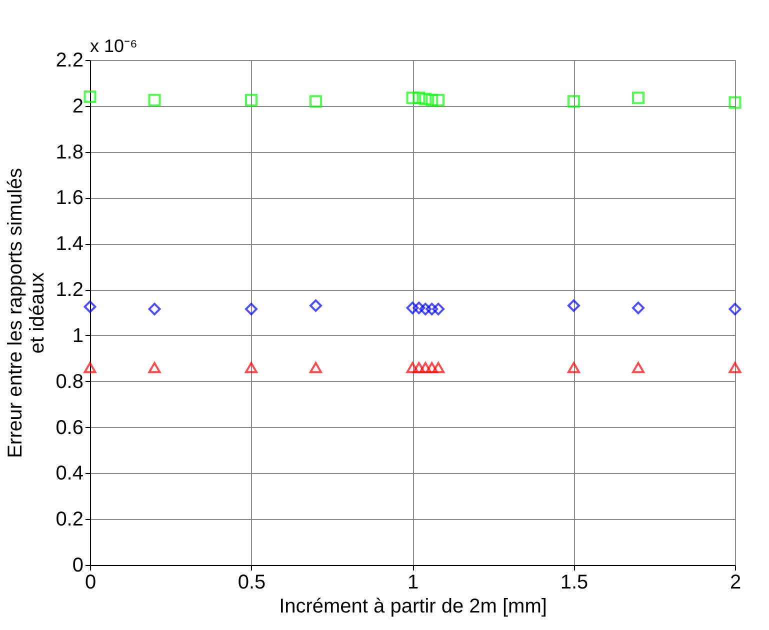  What do you see at coordinates (413, 607) in the screenshot?
I see `x-axis-title: Incrément à partir de 2m [mm]` at bounding box center [413, 607].